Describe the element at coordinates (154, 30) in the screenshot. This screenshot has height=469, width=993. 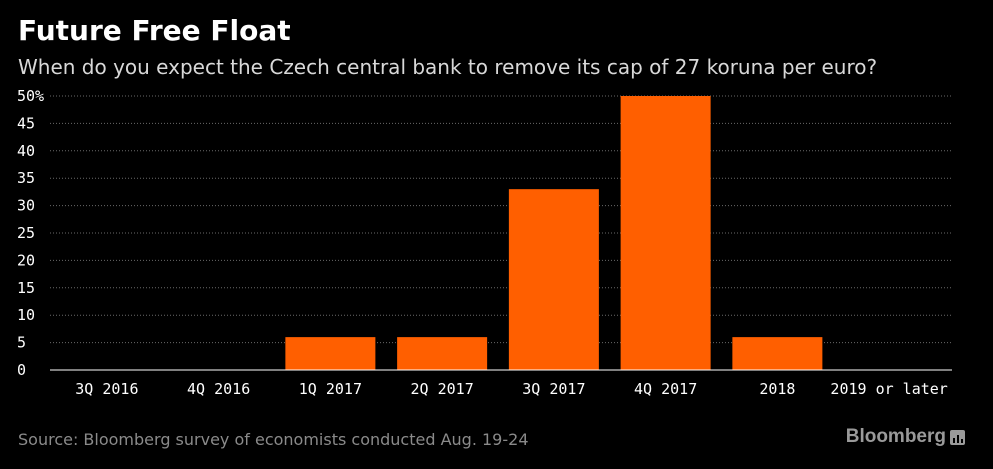
I see `chart-title: Future Free Float` at that location.